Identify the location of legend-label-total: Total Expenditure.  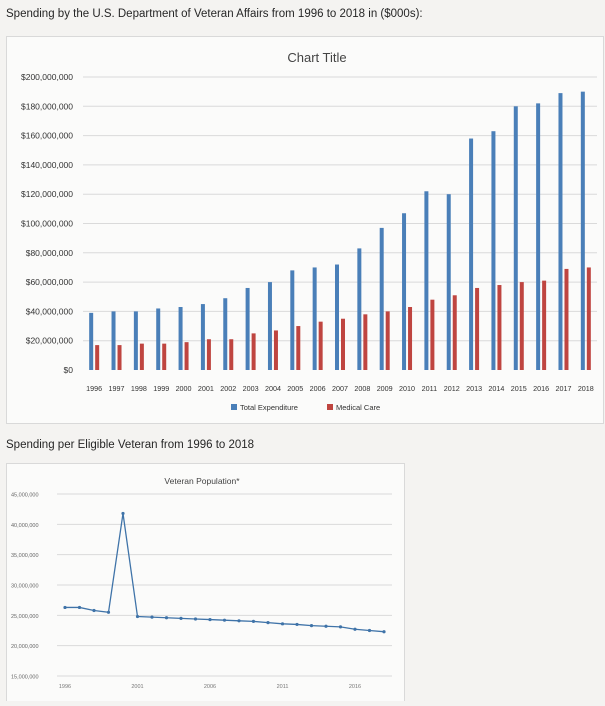
(269, 407).